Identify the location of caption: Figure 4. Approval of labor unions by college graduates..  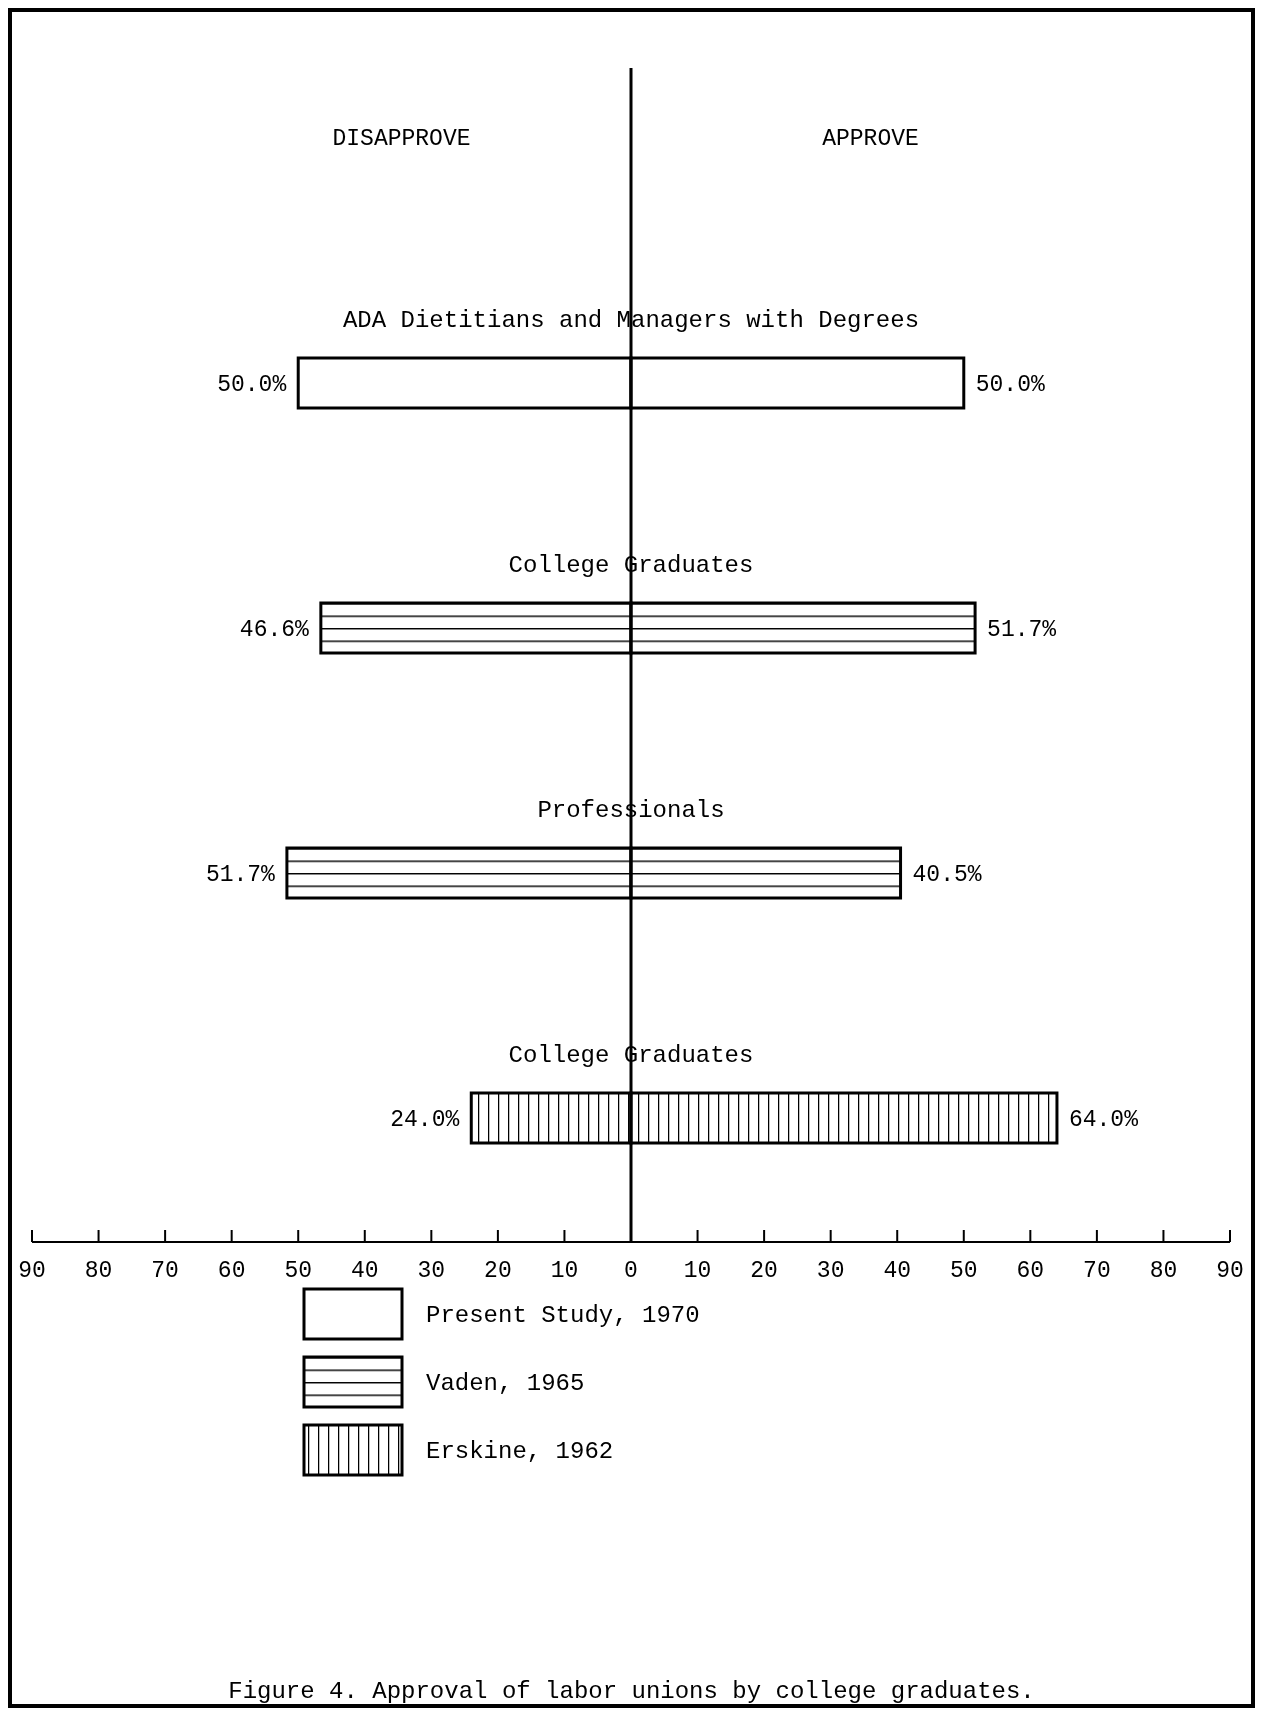
(631, 1691).